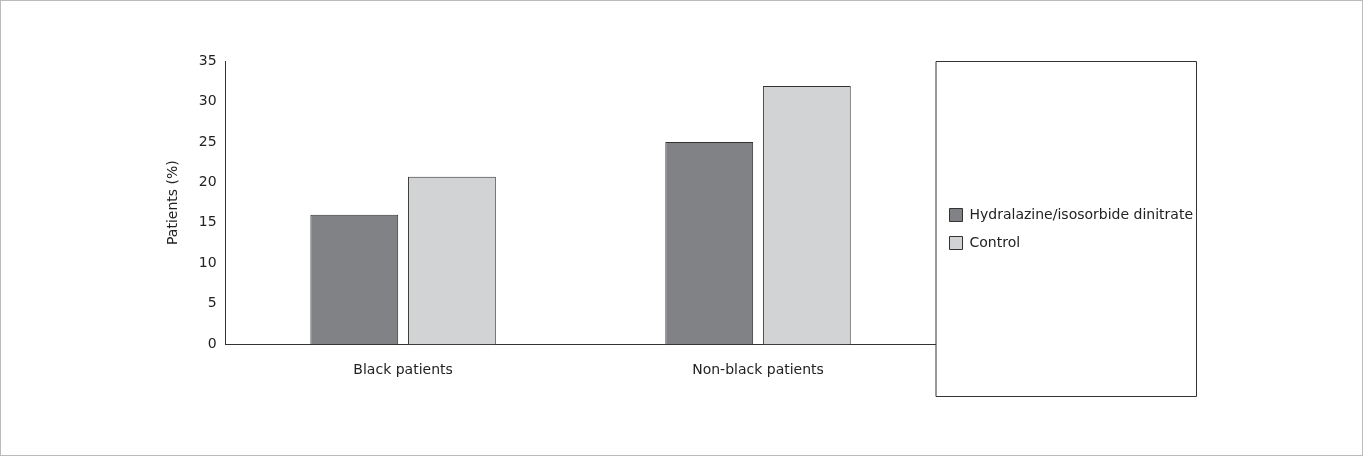 The image size is (1363, 456). What do you see at coordinates (172, 202) in the screenshot?
I see `y-axis-title: Patients (%)` at bounding box center [172, 202].